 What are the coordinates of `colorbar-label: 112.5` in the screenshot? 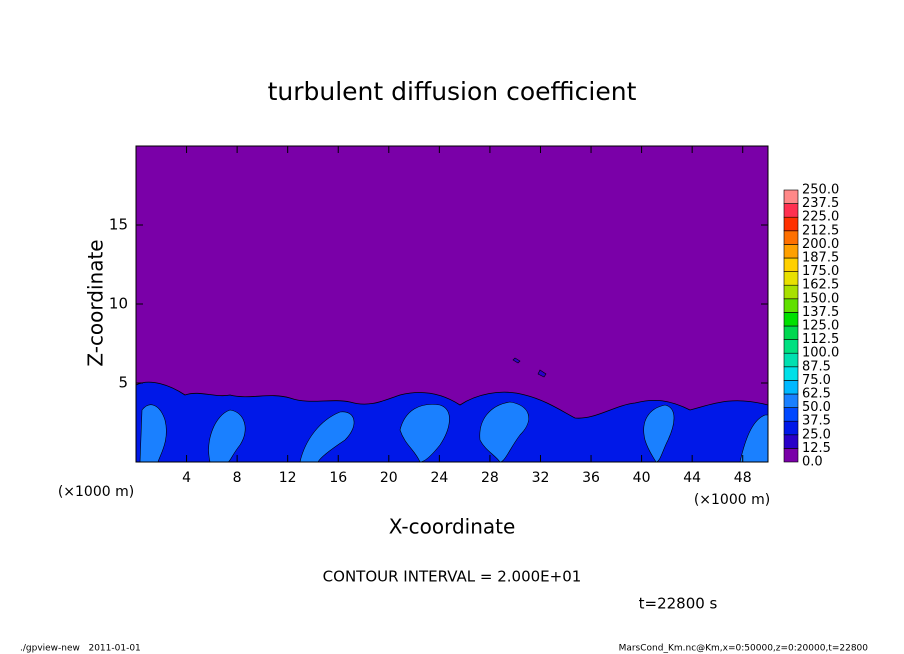 It's located at (820, 339).